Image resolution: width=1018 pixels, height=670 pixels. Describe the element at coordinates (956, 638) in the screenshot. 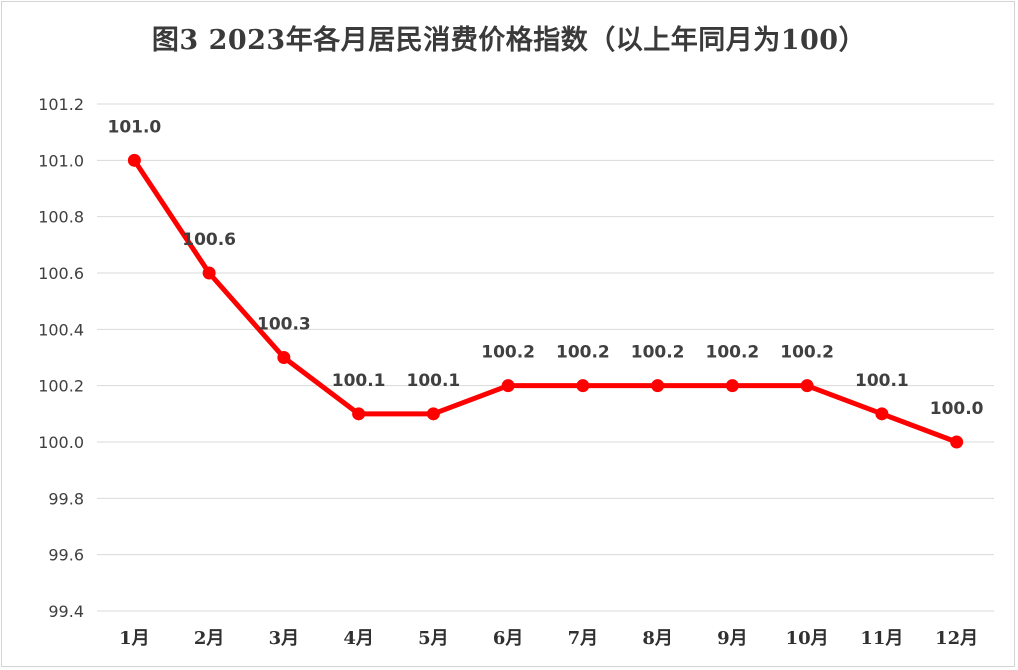

I see `x-tick-label: 12月` at that location.